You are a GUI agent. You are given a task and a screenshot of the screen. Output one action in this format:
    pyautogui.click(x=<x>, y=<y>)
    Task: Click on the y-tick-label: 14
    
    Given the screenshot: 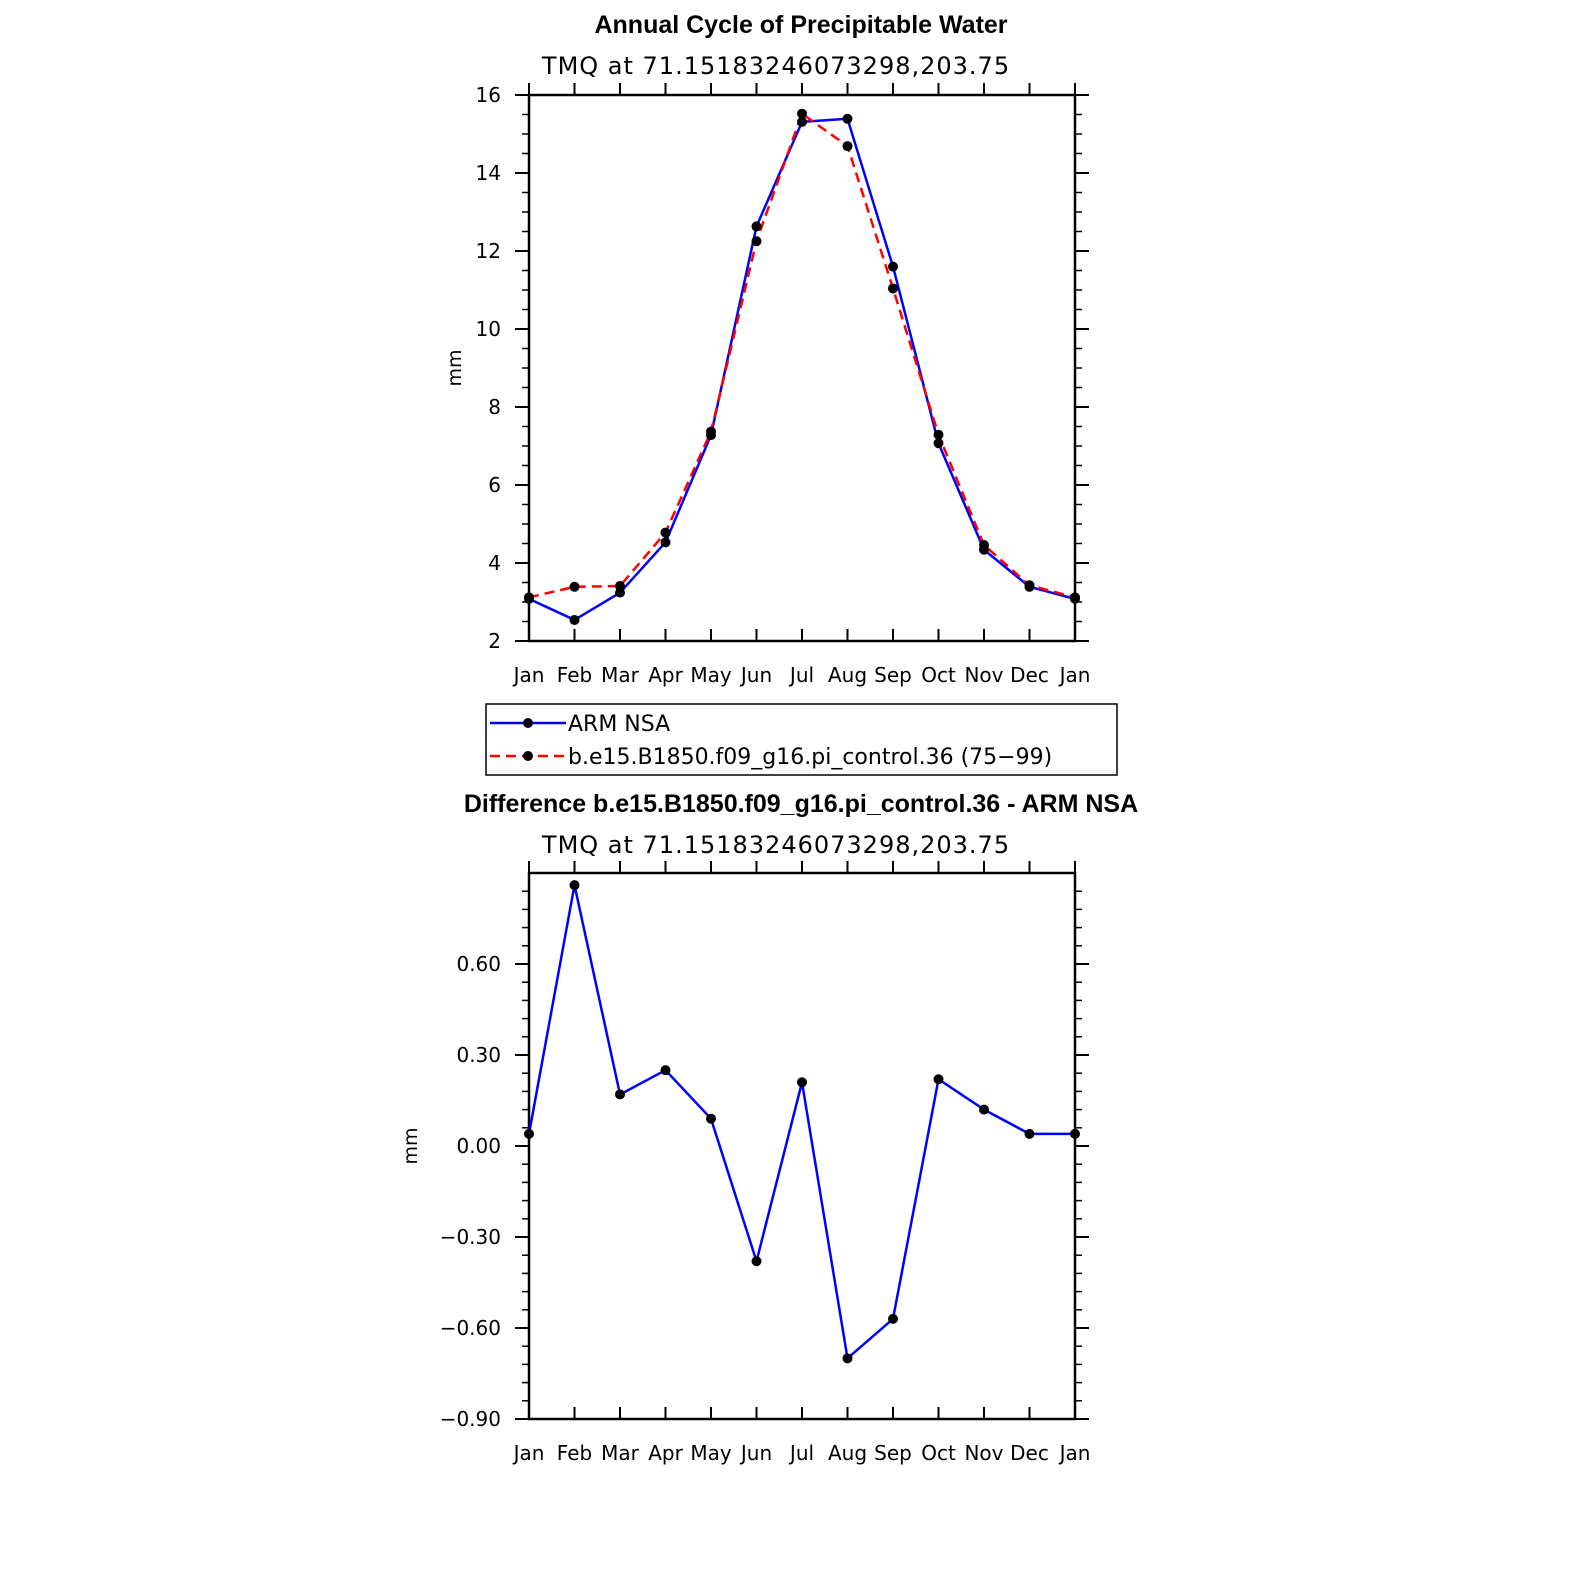 What is the action you would take?
    pyautogui.click(x=488, y=173)
    